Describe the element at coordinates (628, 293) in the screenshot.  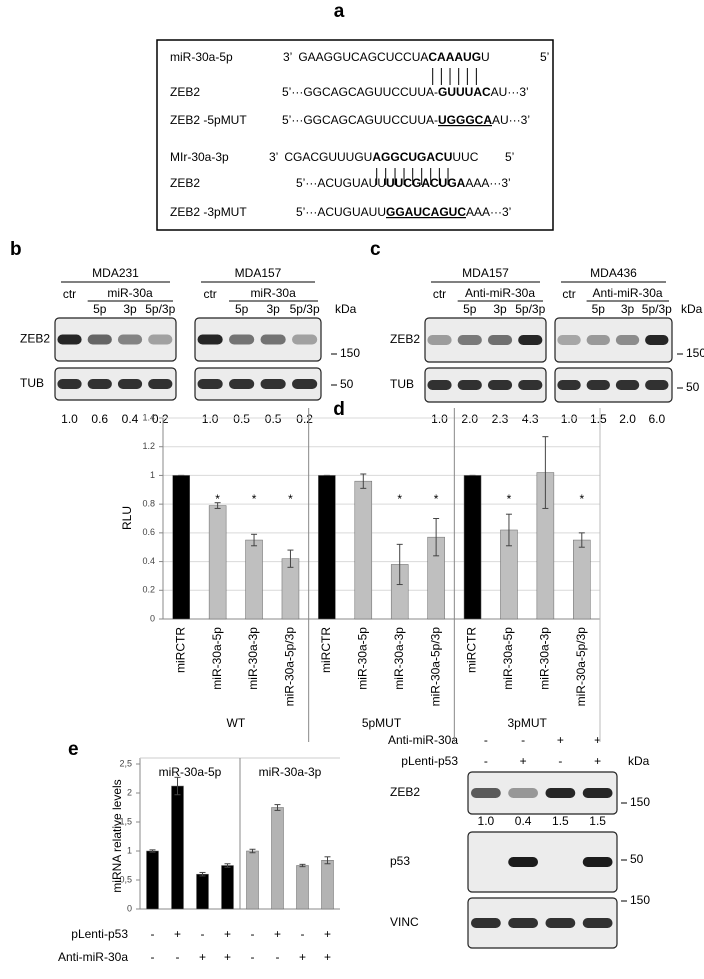
I see `treatment-label: Anti-miR-30a` at that location.